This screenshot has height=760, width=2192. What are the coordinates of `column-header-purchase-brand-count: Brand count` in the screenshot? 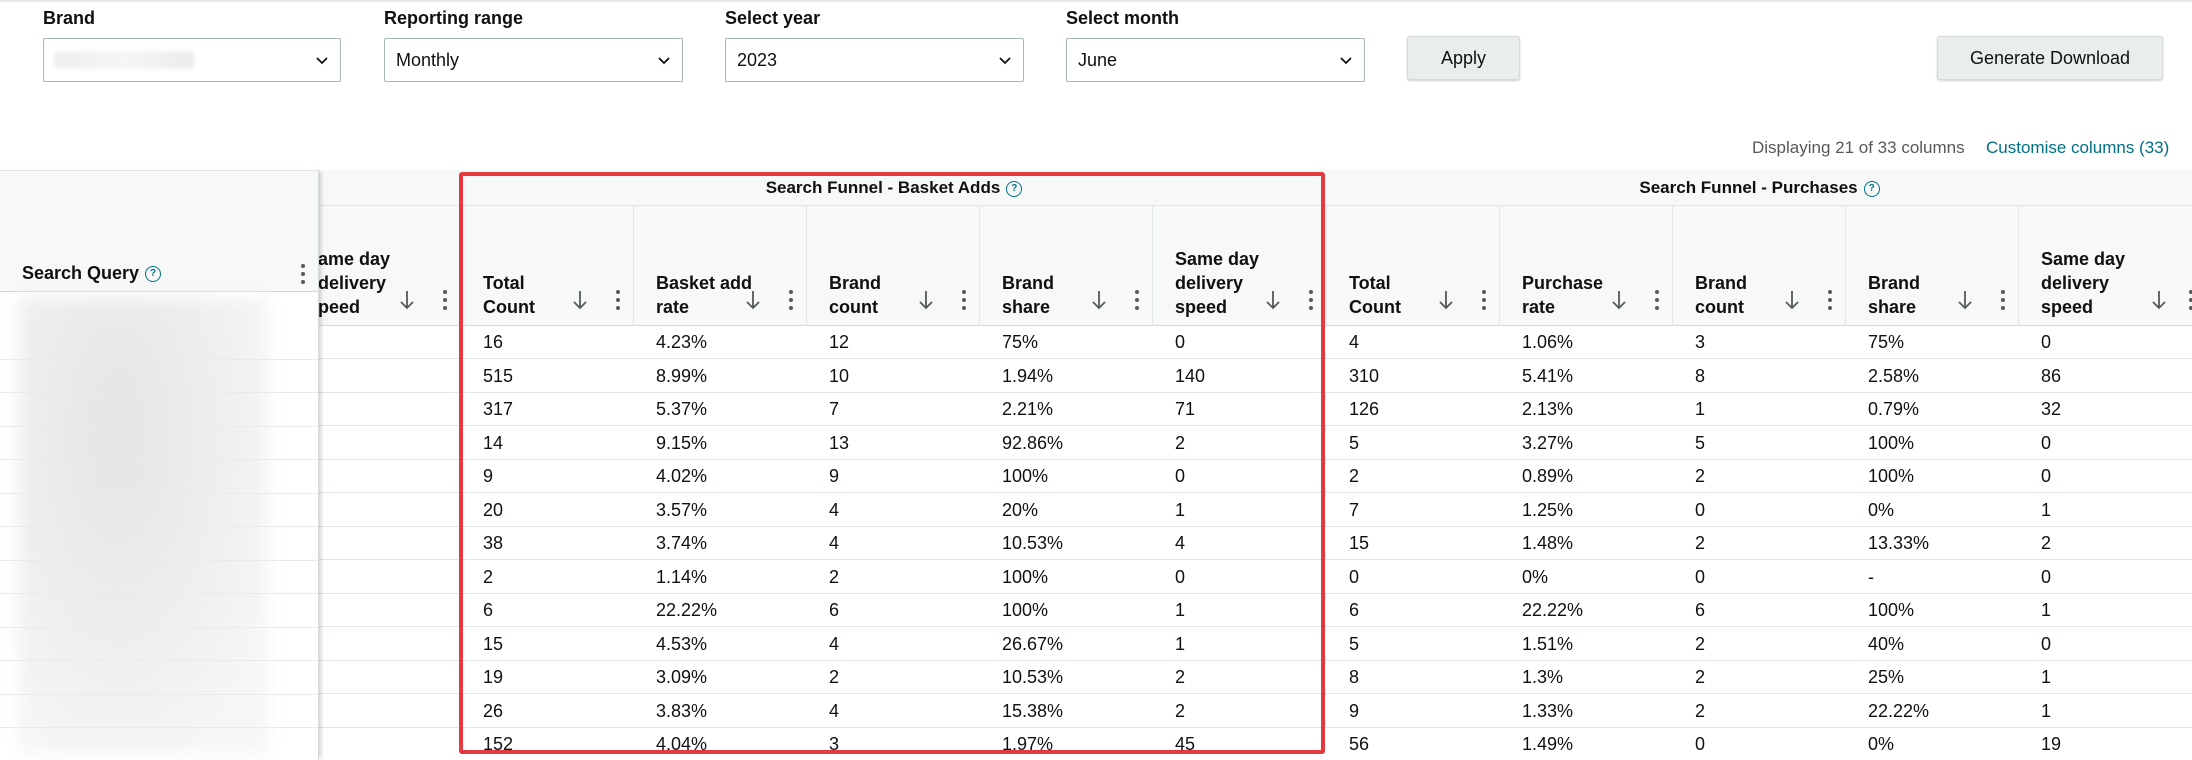 It's located at (1759, 266).